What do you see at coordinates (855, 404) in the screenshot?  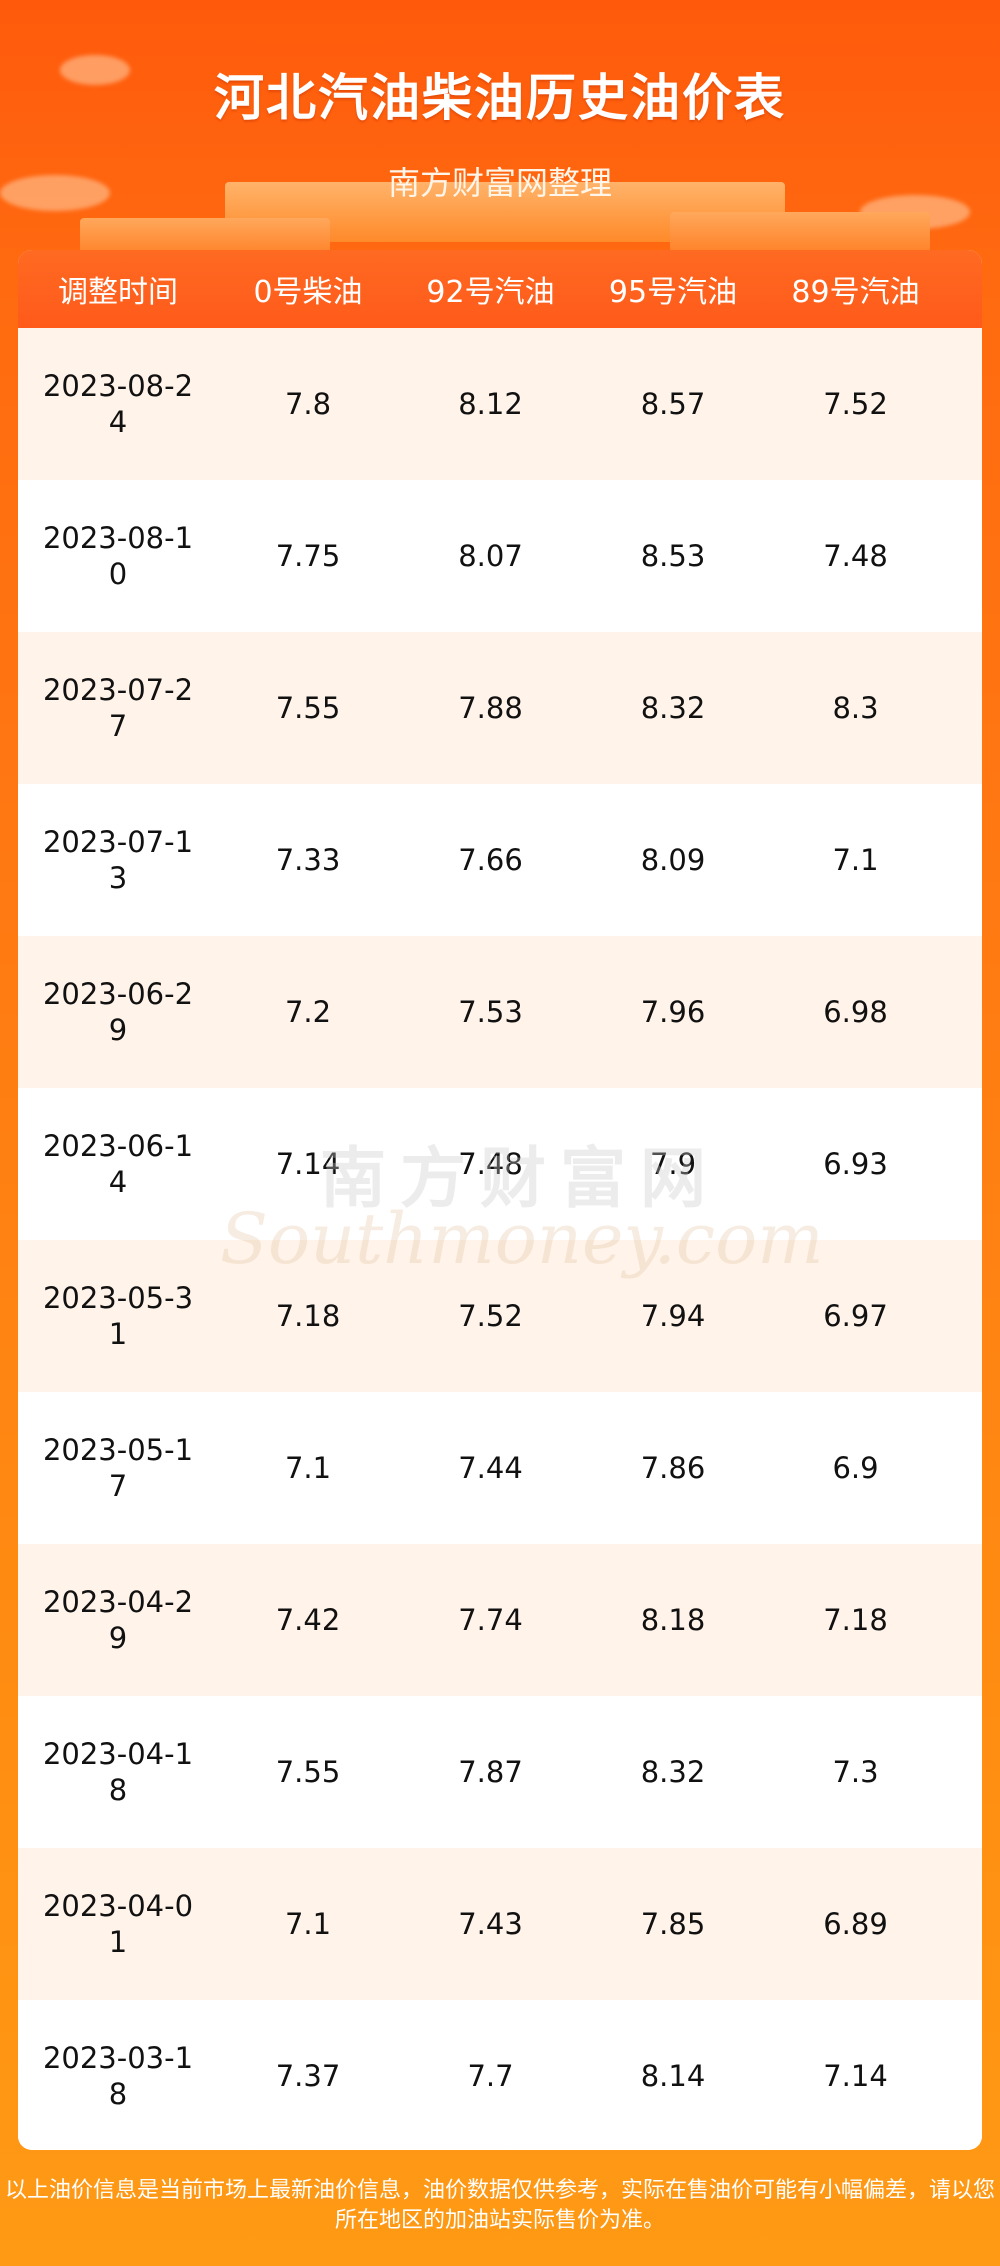 I see `cell-gas-89: 7.52` at bounding box center [855, 404].